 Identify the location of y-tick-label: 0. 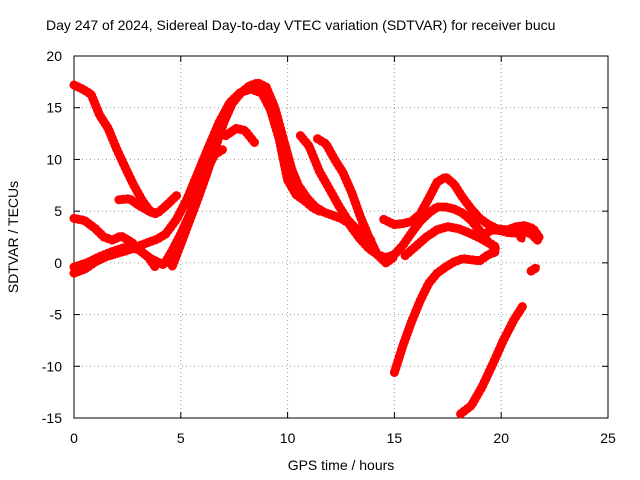
(58, 263).